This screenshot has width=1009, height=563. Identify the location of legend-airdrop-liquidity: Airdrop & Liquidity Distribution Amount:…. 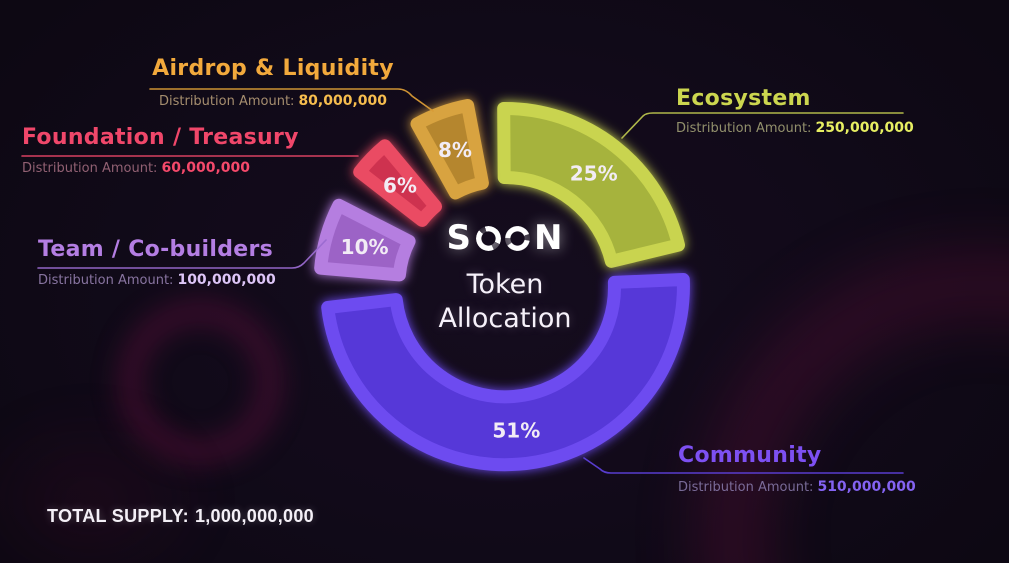
(273, 83).